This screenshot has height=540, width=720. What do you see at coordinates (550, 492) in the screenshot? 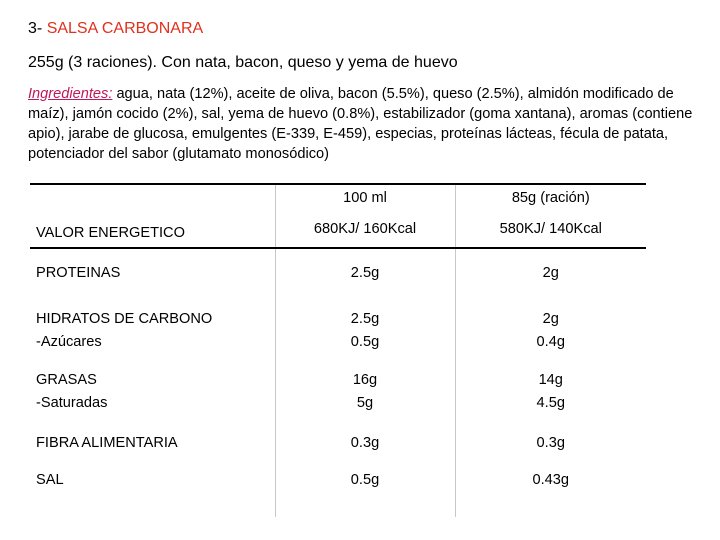
I see `row-per-serving: 0.43g` at bounding box center [550, 492].